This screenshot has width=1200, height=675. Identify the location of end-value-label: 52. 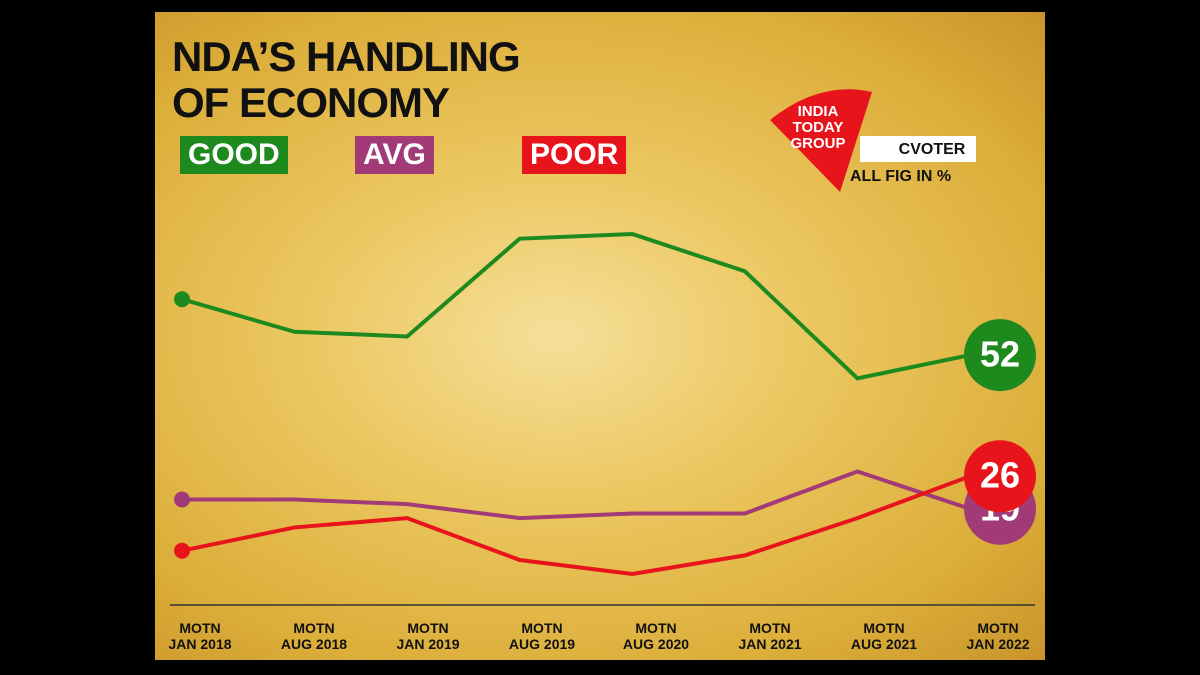
(1000, 354).